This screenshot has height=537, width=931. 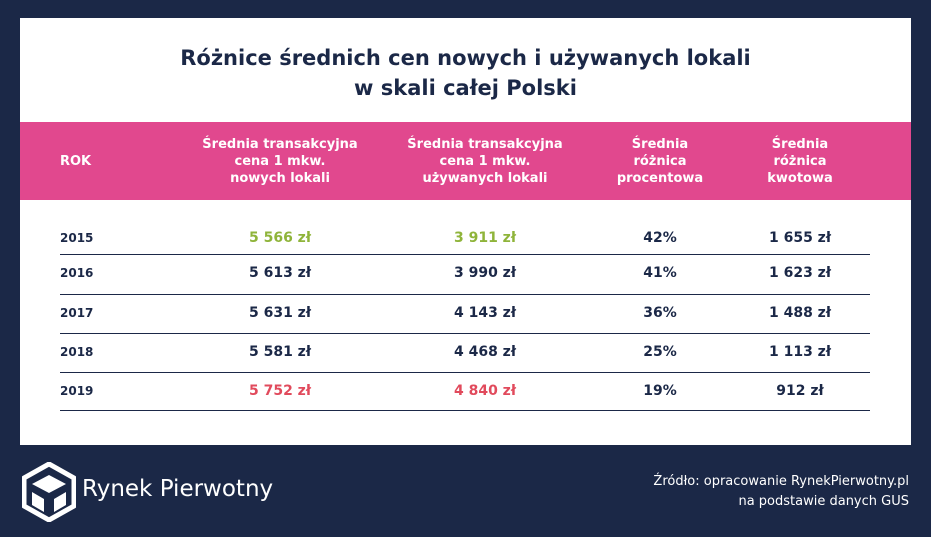 I want to click on table-row: 2017 5 631 zł 4 143 zł 36% 1 488 zł, so click(x=465, y=313).